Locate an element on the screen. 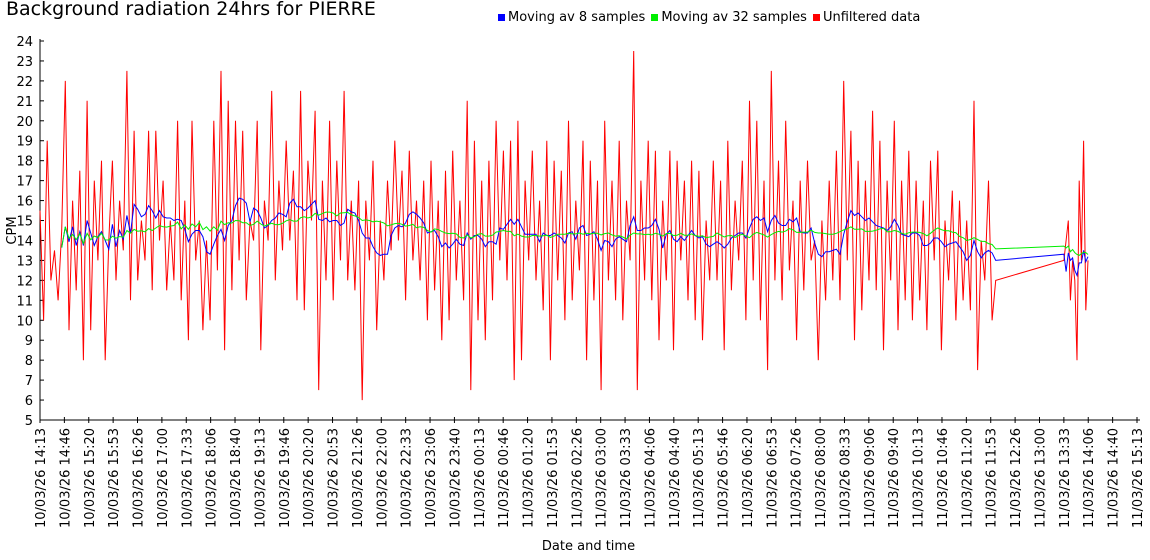 The width and height of the screenshot is (1150, 560). series-ma8-line is located at coordinates (575, 237).